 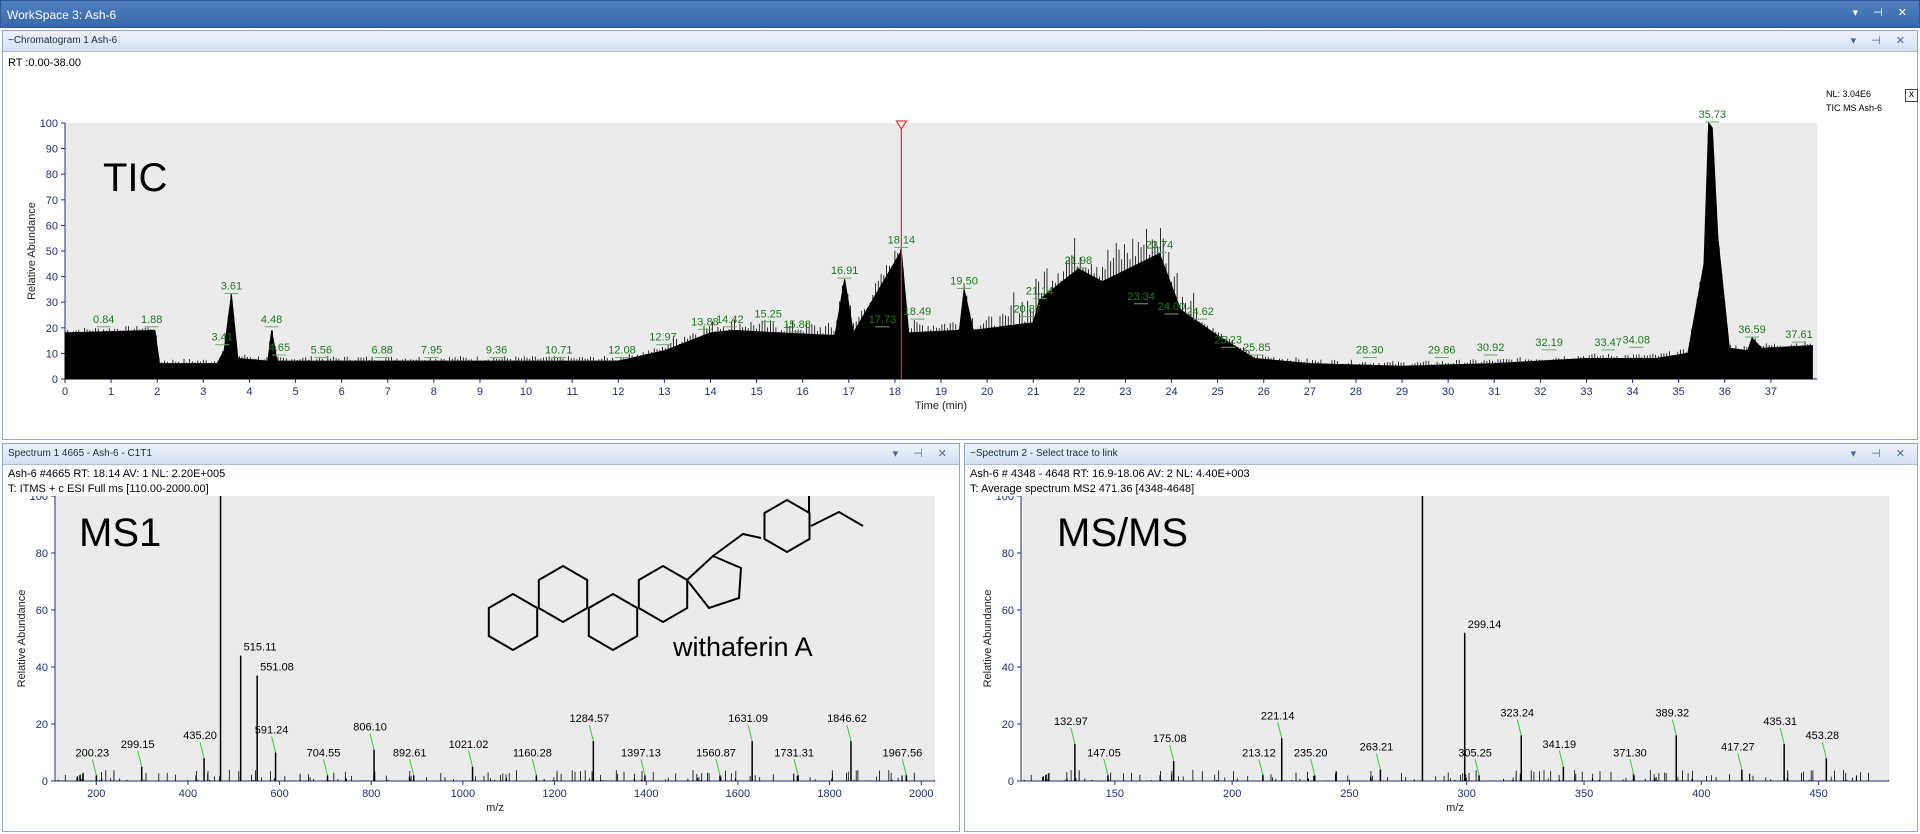 What do you see at coordinates (1264, 392) in the screenshot?
I see `chromatogram-x-tick-label: 26` at bounding box center [1264, 392].